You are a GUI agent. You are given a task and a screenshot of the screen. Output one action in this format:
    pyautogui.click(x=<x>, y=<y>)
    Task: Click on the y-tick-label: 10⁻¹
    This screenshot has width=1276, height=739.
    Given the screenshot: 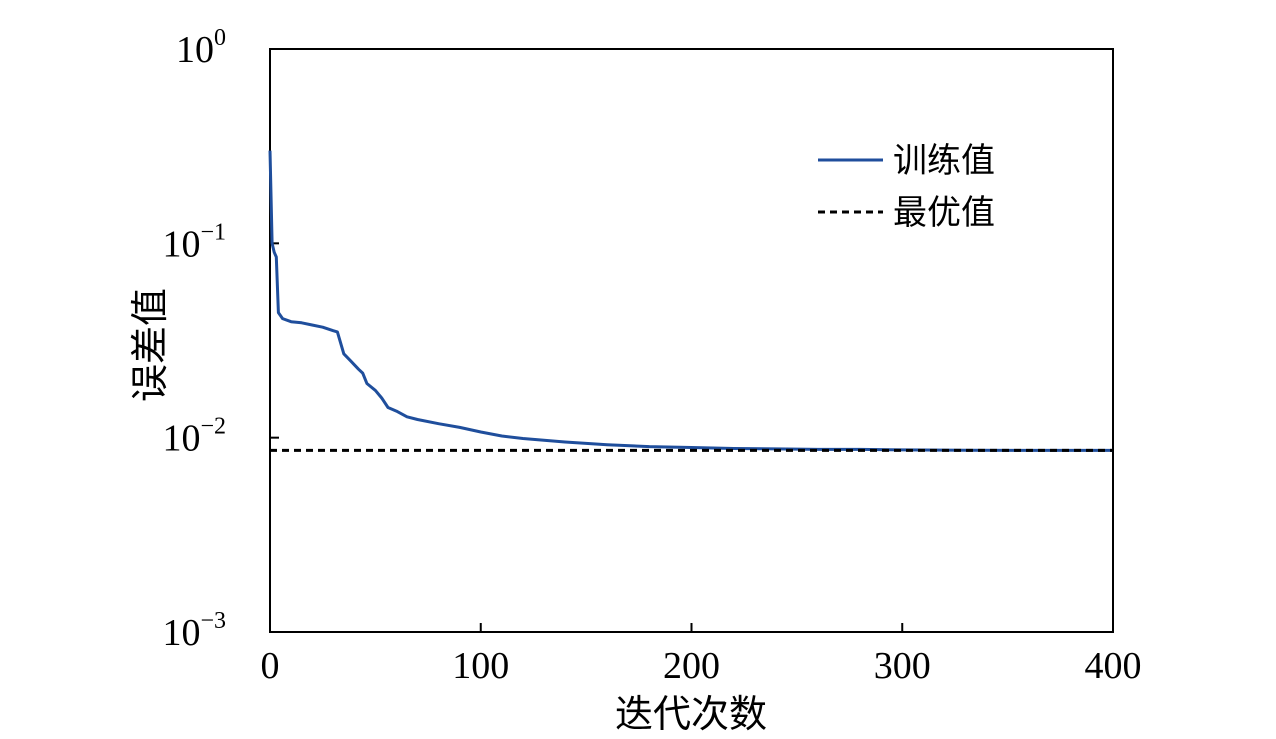 What is the action you would take?
    pyautogui.click(x=194, y=242)
    